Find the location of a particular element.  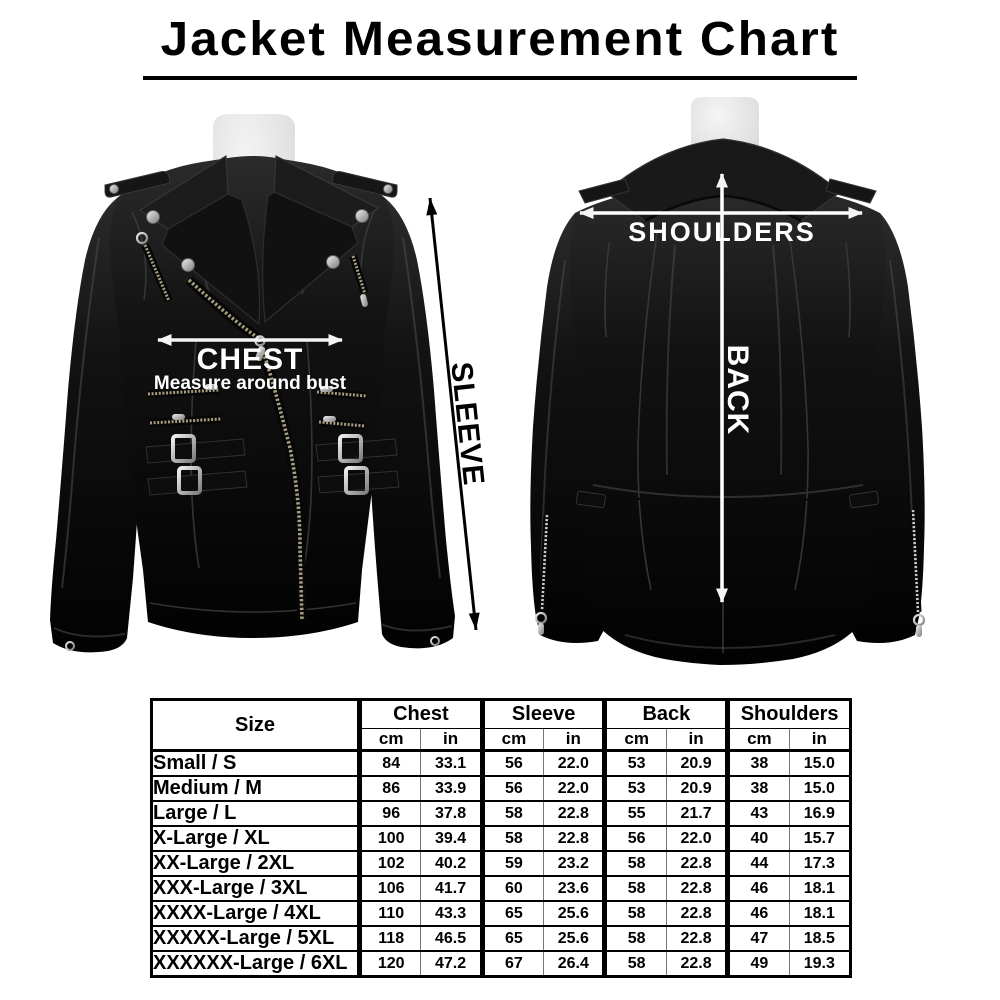

size-row: XXX-Large / 3XL 106 41.7 60 23.6 58 22.8 46 18.1 is located at coordinates (501, 888).